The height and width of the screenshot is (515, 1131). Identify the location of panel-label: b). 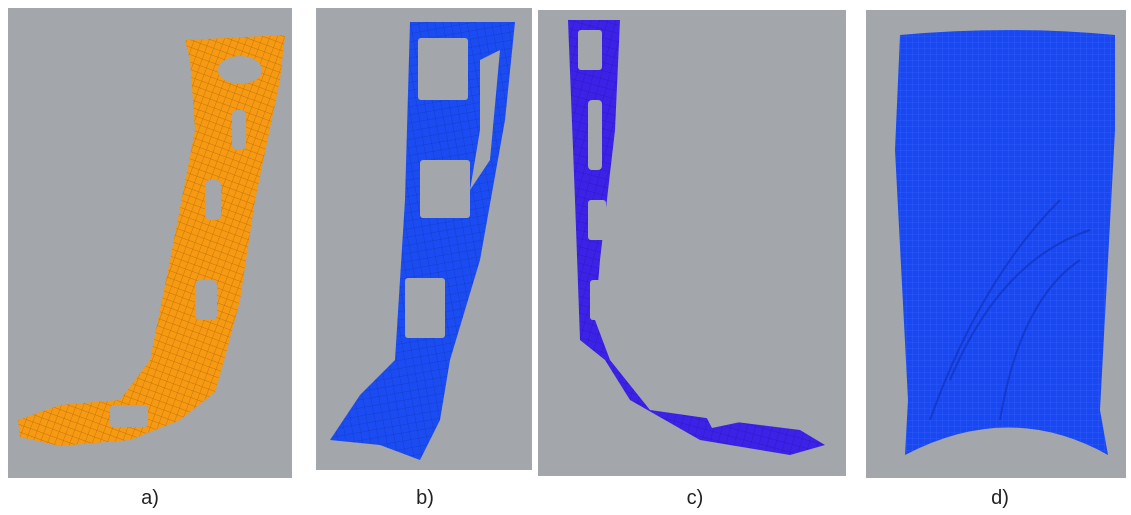
(425, 498).